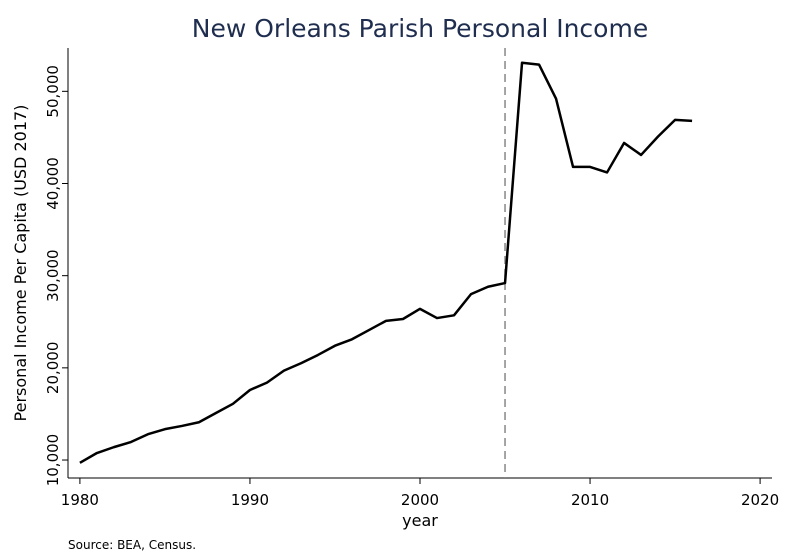  I want to click on x-tick-label: 2020, so click(760, 500).